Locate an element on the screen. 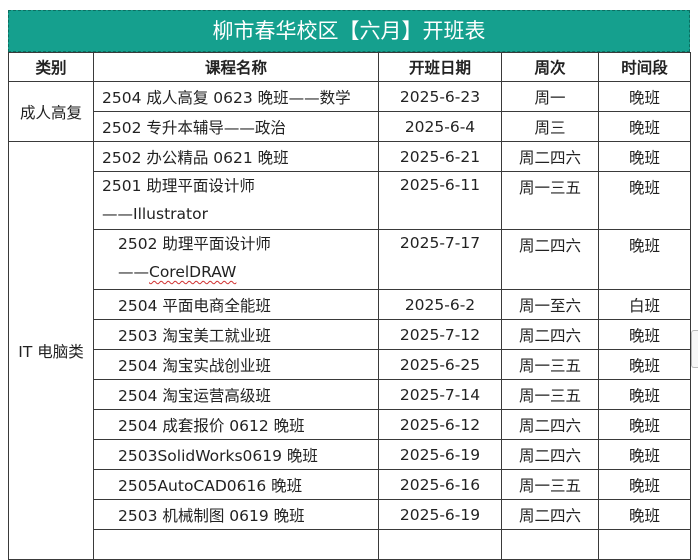 The height and width of the screenshot is (560, 698). date-cell: 2025-6-25 is located at coordinates (440, 364).